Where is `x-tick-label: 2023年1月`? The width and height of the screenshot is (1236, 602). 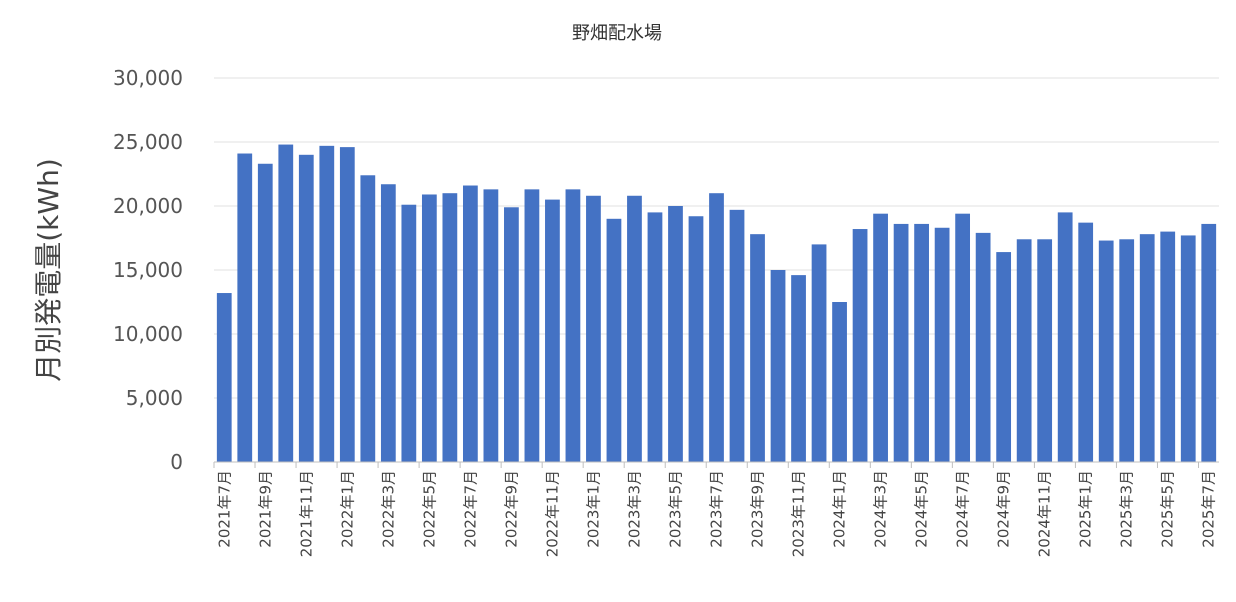 x-tick-label: 2023年1月 is located at coordinates (593, 509).